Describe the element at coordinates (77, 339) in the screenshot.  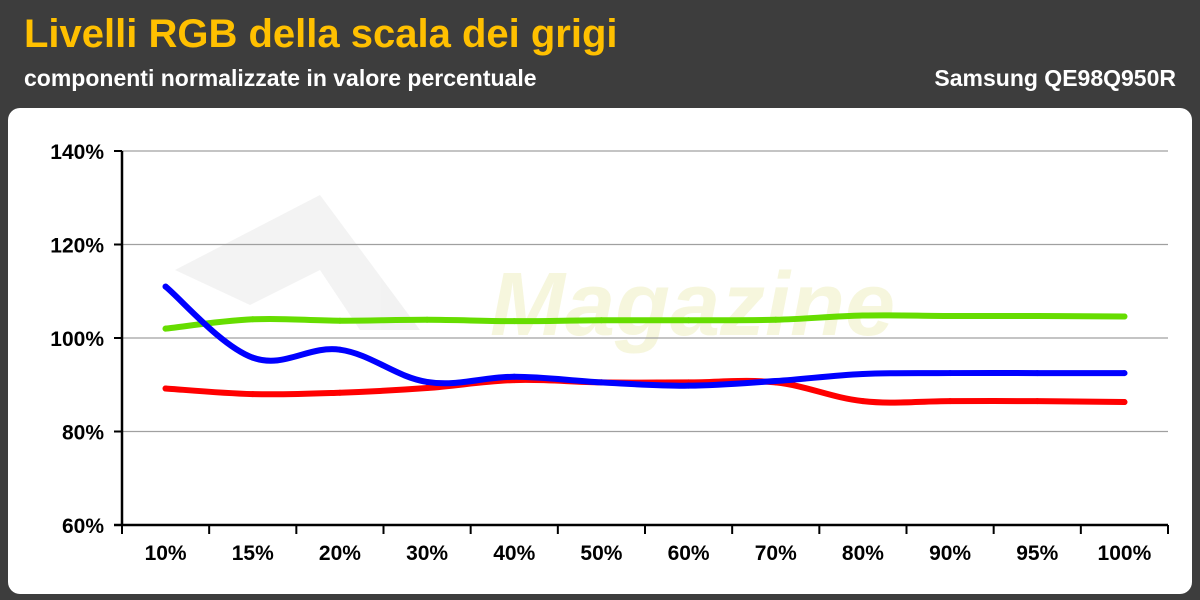
I see `y-tick-label: 100%` at that location.